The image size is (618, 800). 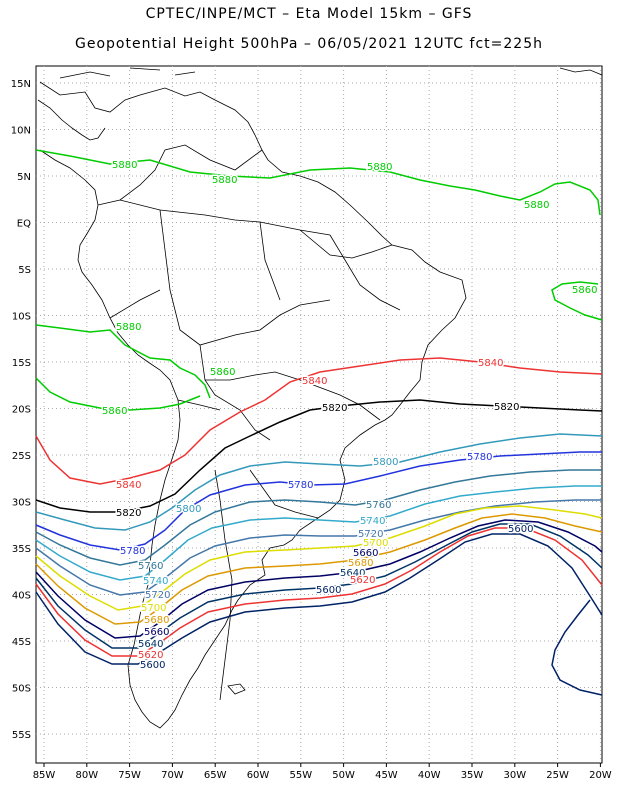 I want to click on latitude-label: 10S, so click(x=21, y=317).